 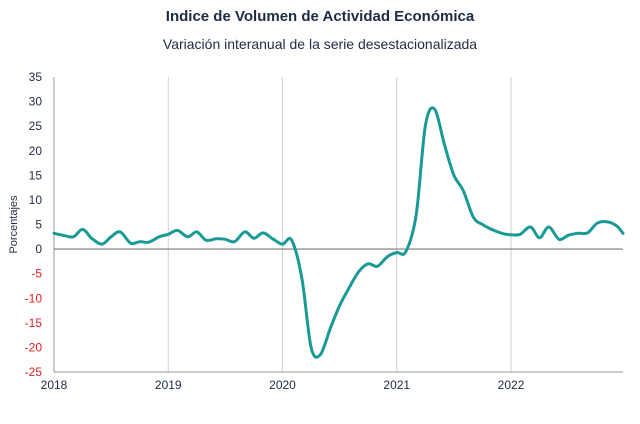 What do you see at coordinates (36, 274) in the screenshot?
I see `y-tick-label: -5` at bounding box center [36, 274].